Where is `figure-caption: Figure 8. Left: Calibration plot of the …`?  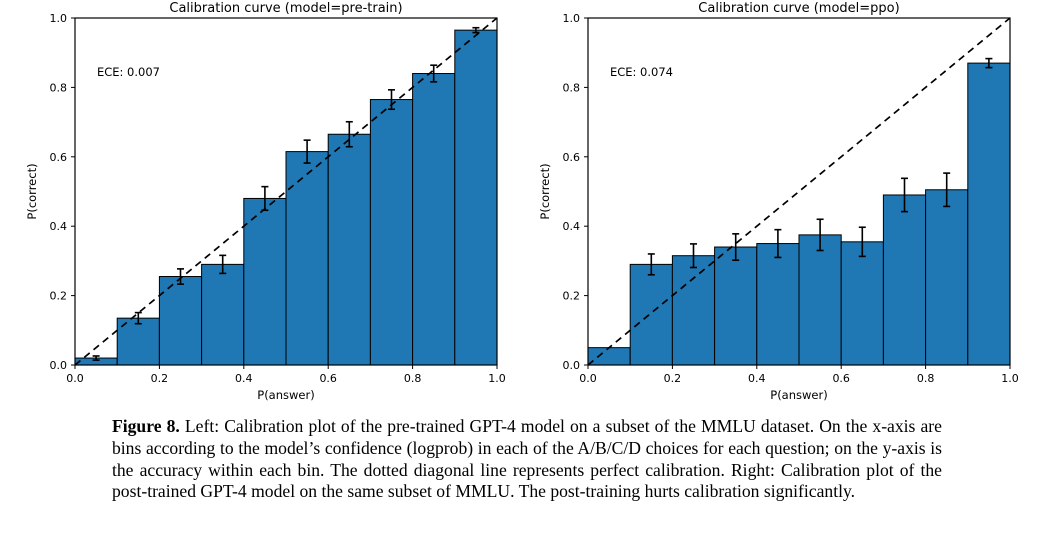 figure-caption: Figure 8. Left: Calibration plot of the … is located at coordinates (527, 459).